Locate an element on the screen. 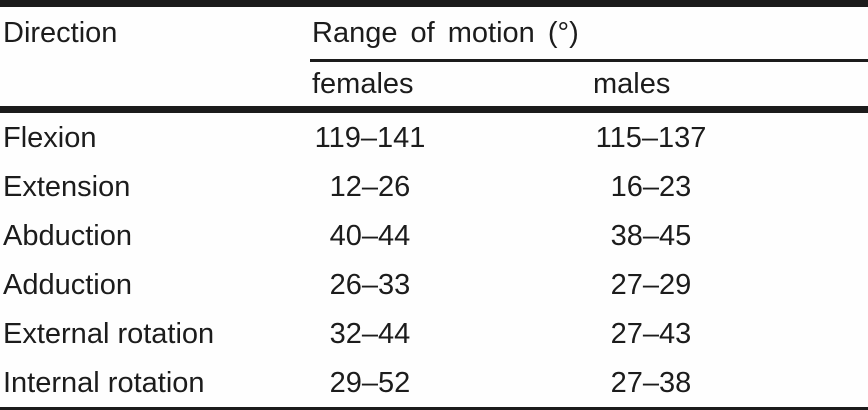 Image resolution: width=868 pixels, height=410 pixels. direction-label: Adduction is located at coordinates (67, 284).